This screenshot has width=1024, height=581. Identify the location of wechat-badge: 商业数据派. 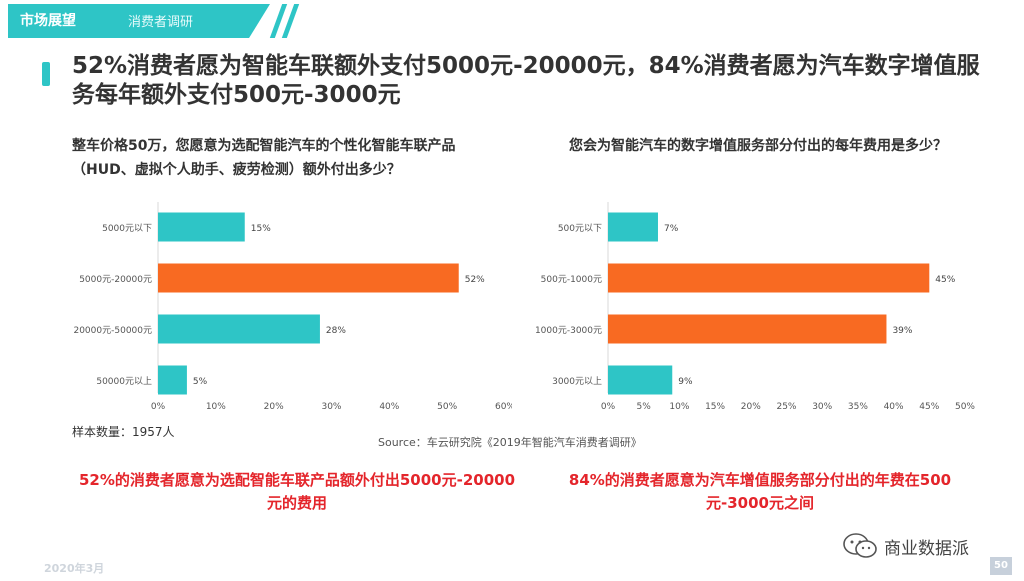
(905, 546).